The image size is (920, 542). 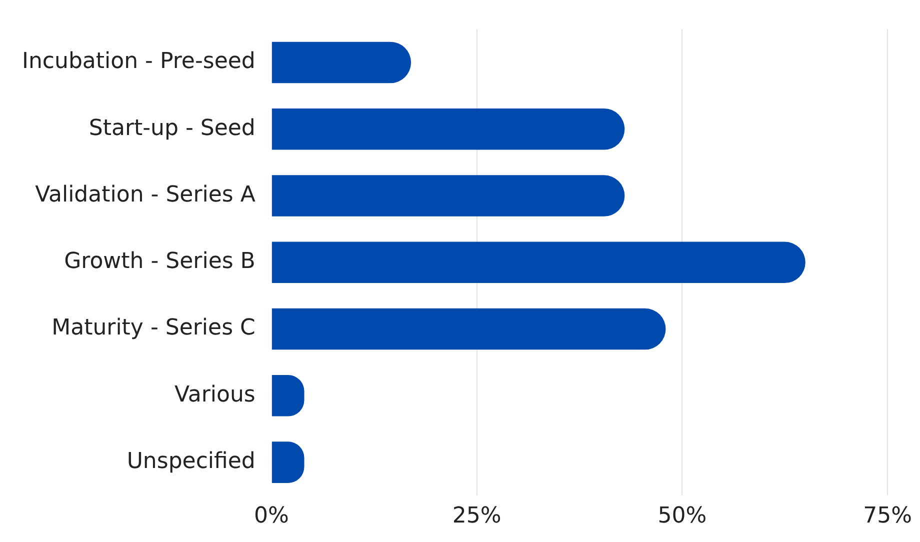 I want to click on x-tick-label: 25%, so click(x=477, y=516).